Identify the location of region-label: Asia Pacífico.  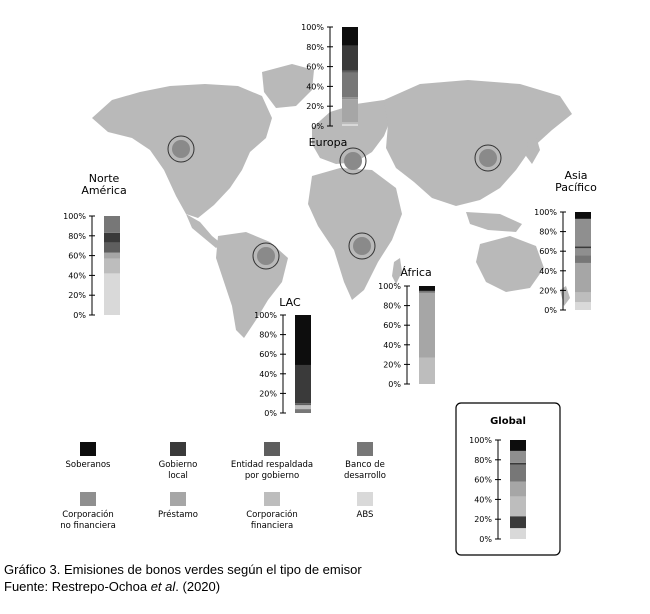
(576, 181).